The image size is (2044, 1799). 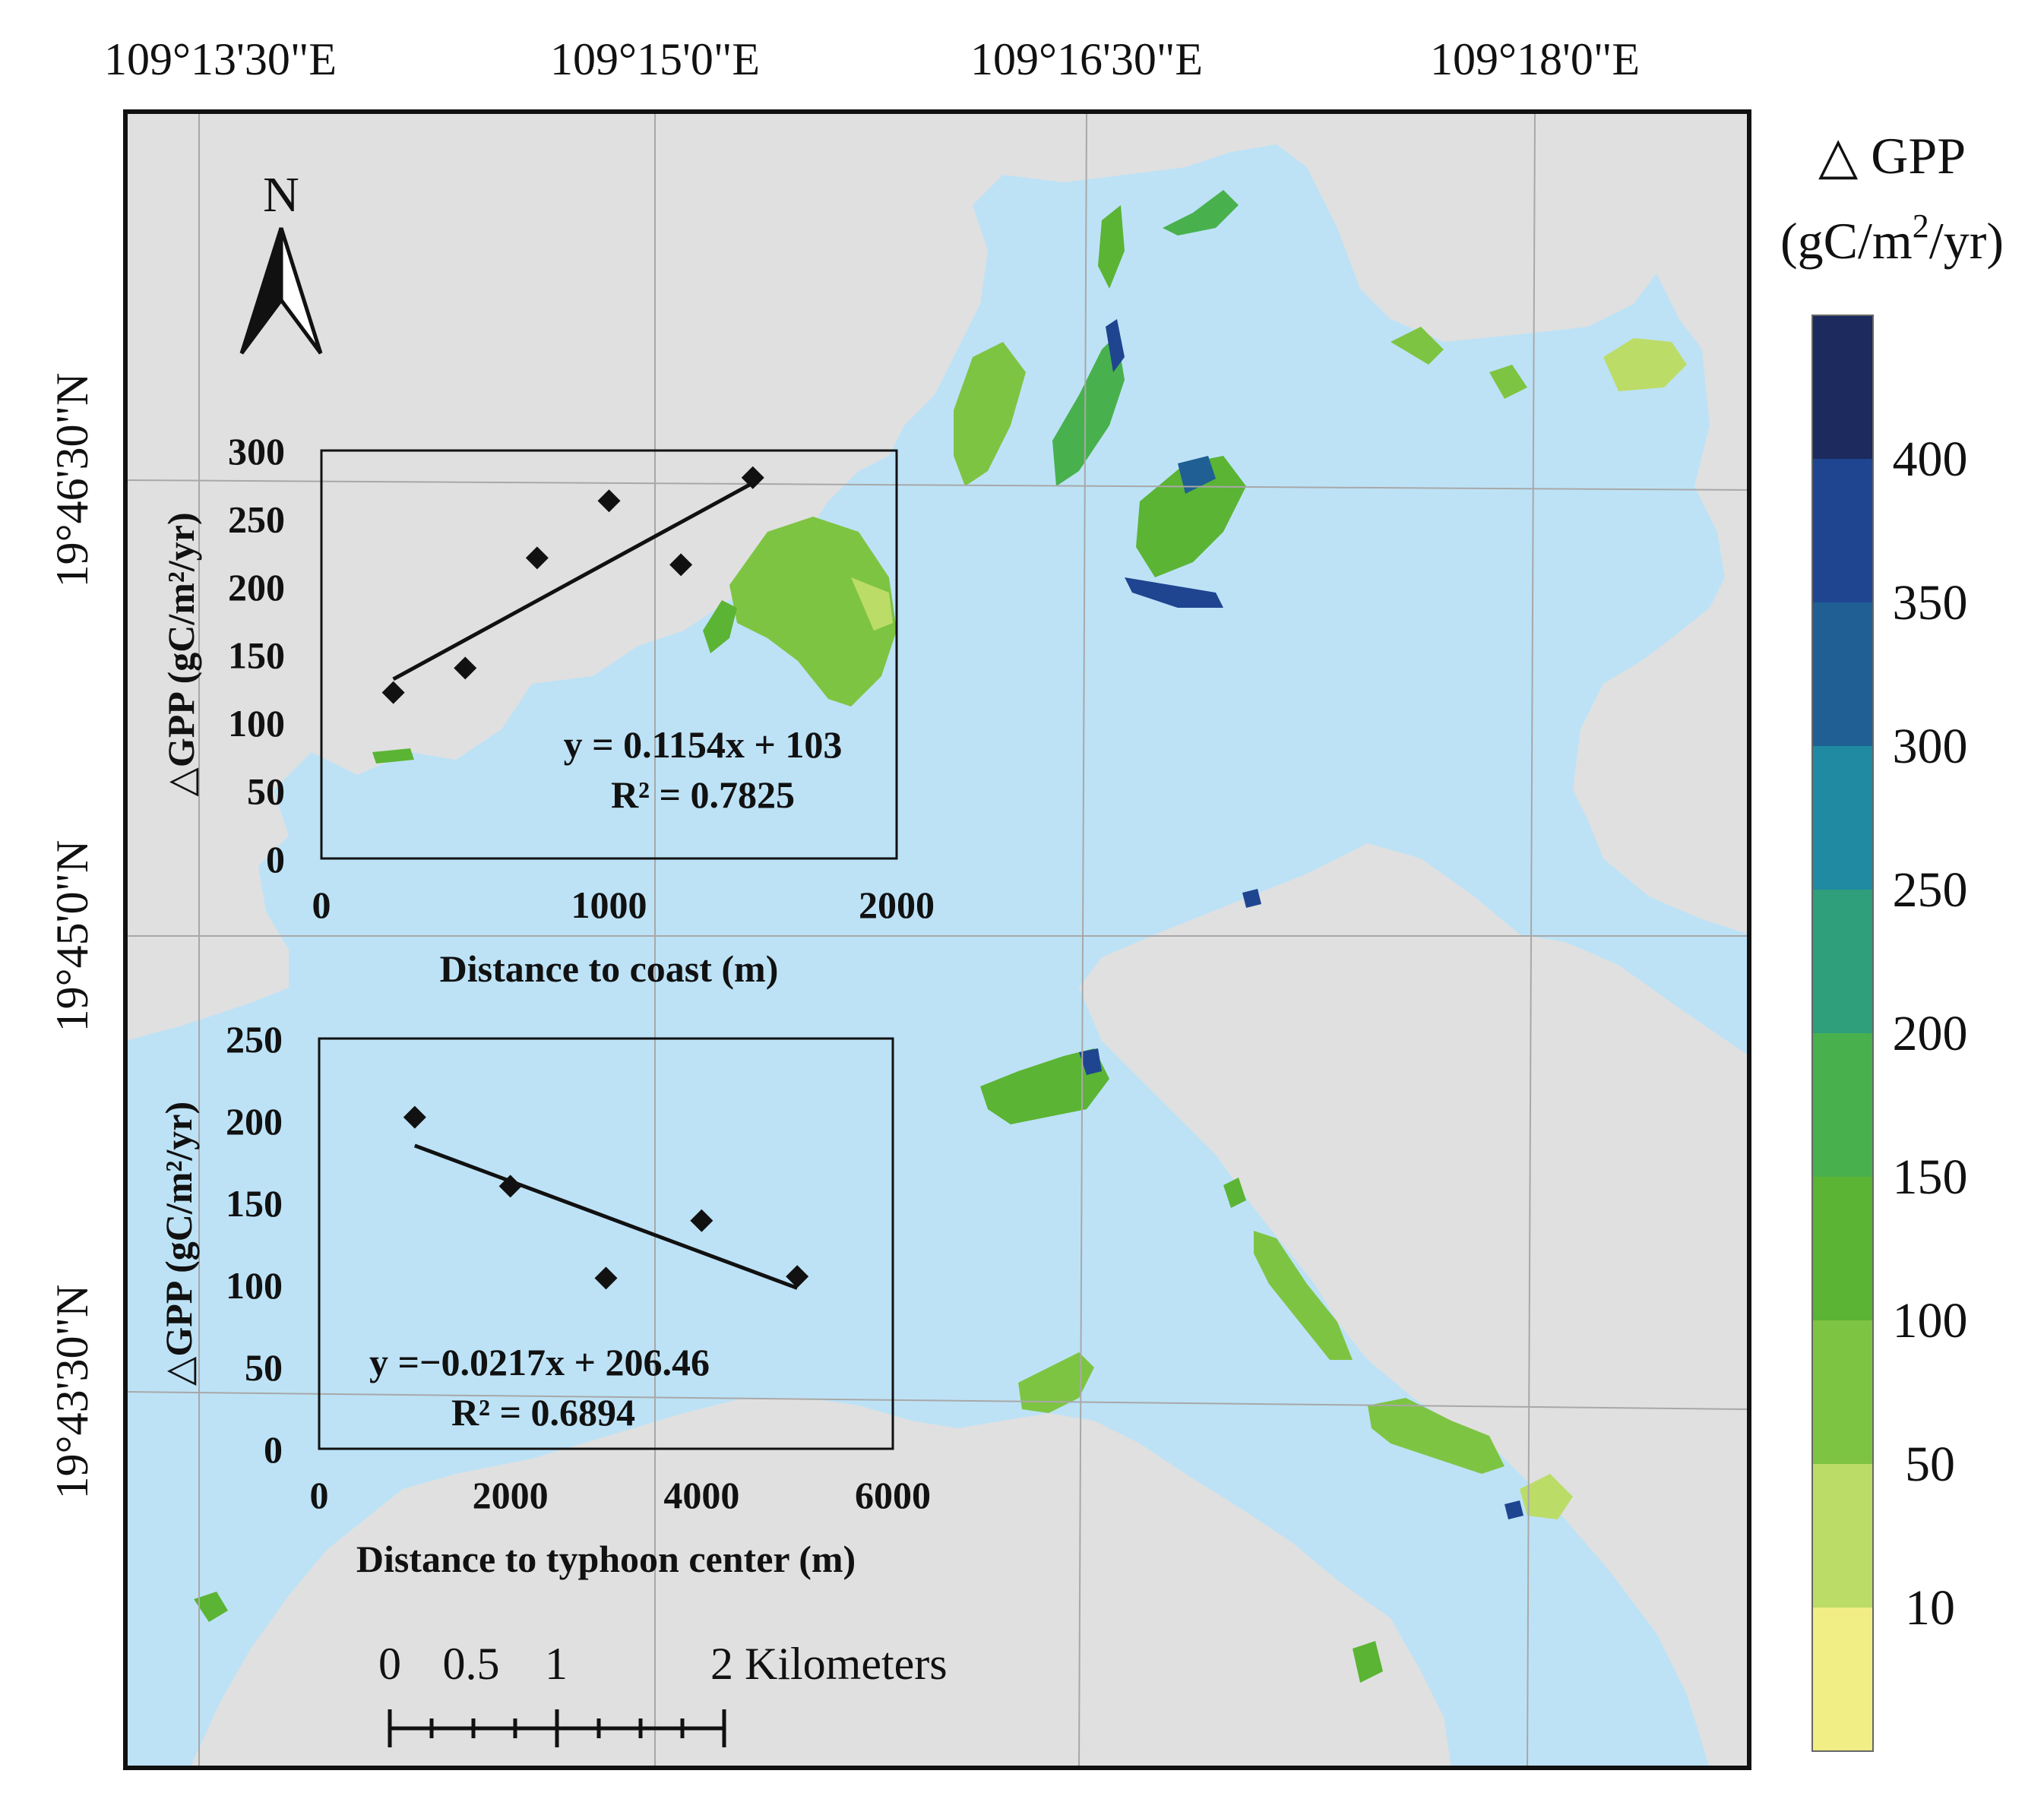 What do you see at coordinates (703, 744) in the screenshot?
I see `regression-equation: y = 0.1154x + 103` at bounding box center [703, 744].